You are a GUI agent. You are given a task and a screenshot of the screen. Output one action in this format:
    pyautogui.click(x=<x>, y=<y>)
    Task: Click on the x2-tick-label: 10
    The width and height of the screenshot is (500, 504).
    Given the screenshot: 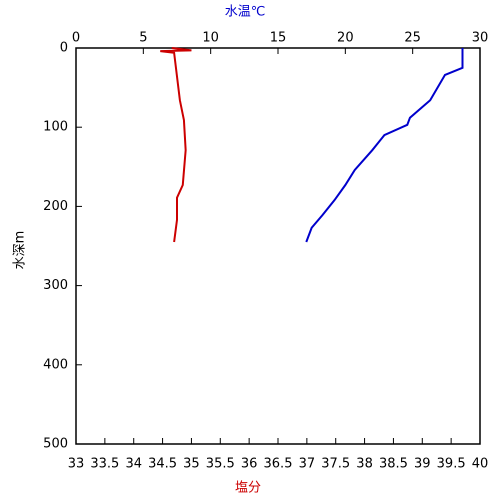 What is the action you would take?
    pyautogui.click(x=210, y=38)
    